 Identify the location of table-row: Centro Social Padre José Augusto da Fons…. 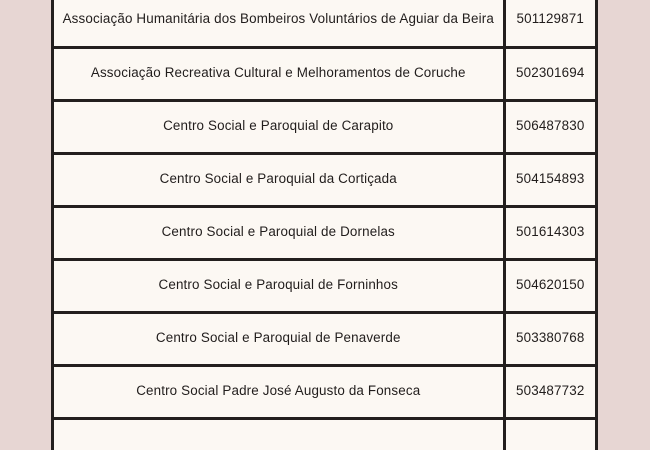
(324, 392).